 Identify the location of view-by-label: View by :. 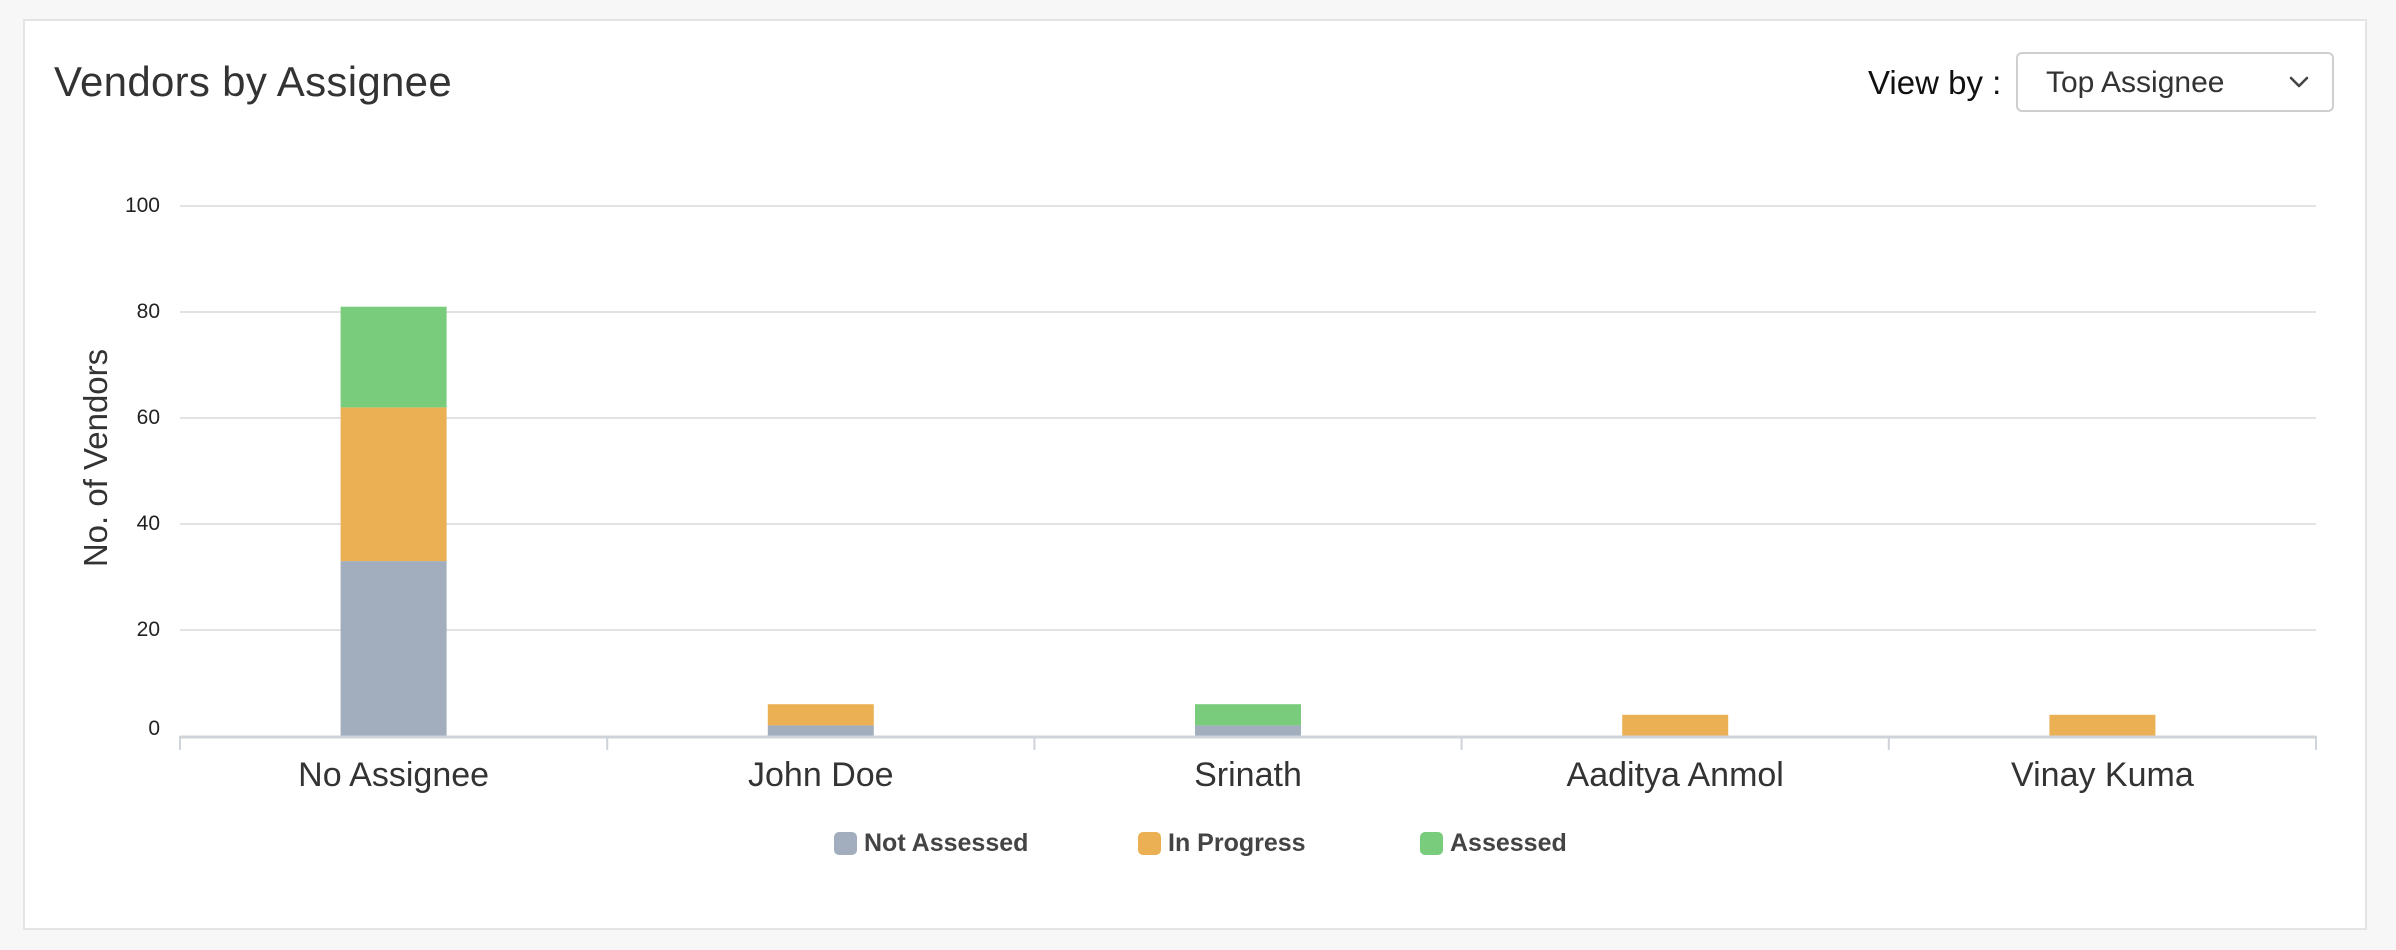
(1935, 82).